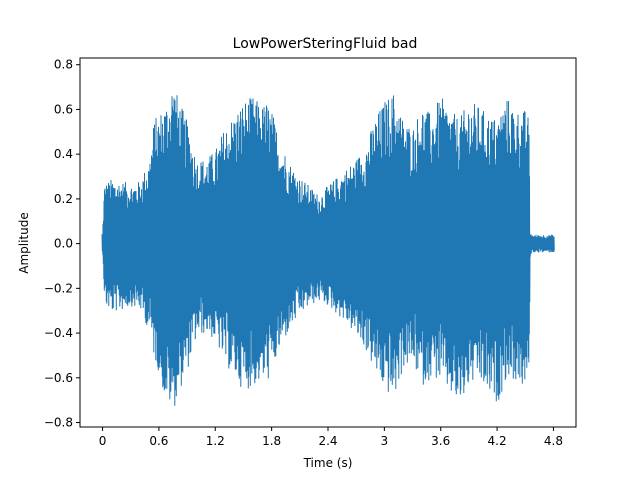 Image resolution: width=640 pixels, height=480 pixels. Describe the element at coordinates (440, 441) in the screenshot. I see `x-tick-label: 3.6` at that location.